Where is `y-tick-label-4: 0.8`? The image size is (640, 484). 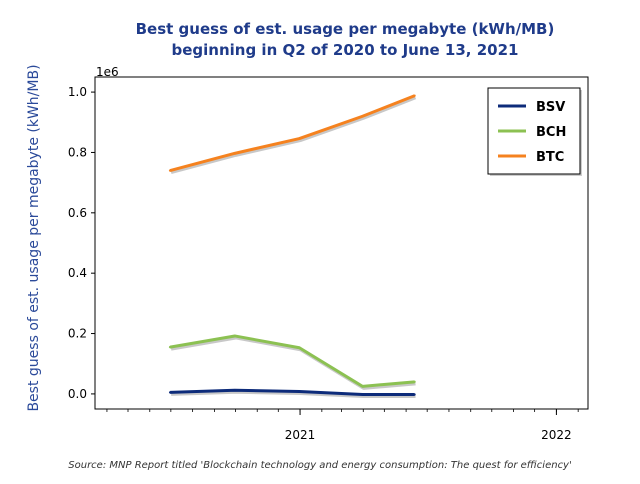 y-tick-label-4: 0.8 is located at coordinates (77, 152).